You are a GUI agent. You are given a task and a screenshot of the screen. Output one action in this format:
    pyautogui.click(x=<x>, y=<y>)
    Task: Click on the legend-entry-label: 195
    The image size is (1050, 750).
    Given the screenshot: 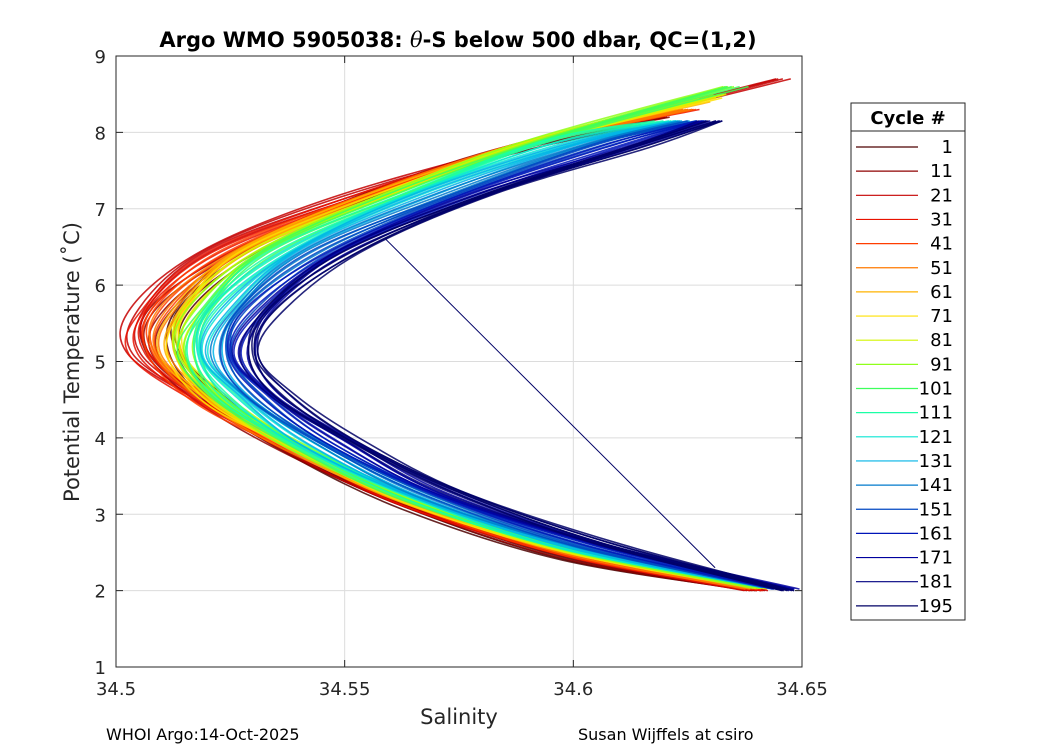 What is the action you would take?
    pyautogui.click(x=936, y=606)
    